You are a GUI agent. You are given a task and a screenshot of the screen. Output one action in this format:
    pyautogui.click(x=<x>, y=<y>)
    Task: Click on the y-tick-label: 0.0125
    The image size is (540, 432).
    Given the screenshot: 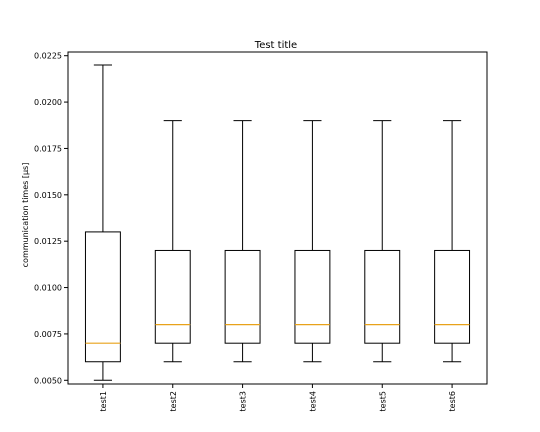 What is the action you would take?
    pyautogui.click(x=48, y=241)
    